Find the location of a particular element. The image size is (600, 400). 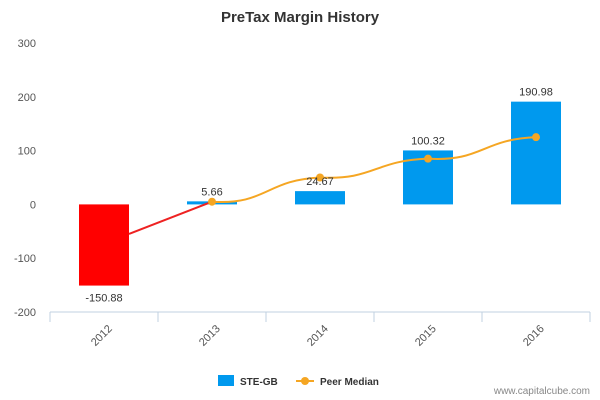

legend-label-peer-median: Peer Median is located at coordinates (349, 382).